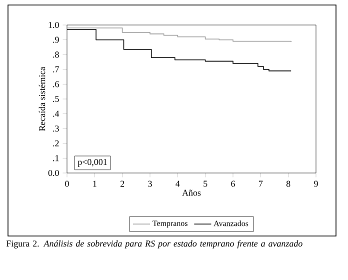 This screenshot has width=348, height=280. I want to click on x-tick-label: 2, so click(122, 183).